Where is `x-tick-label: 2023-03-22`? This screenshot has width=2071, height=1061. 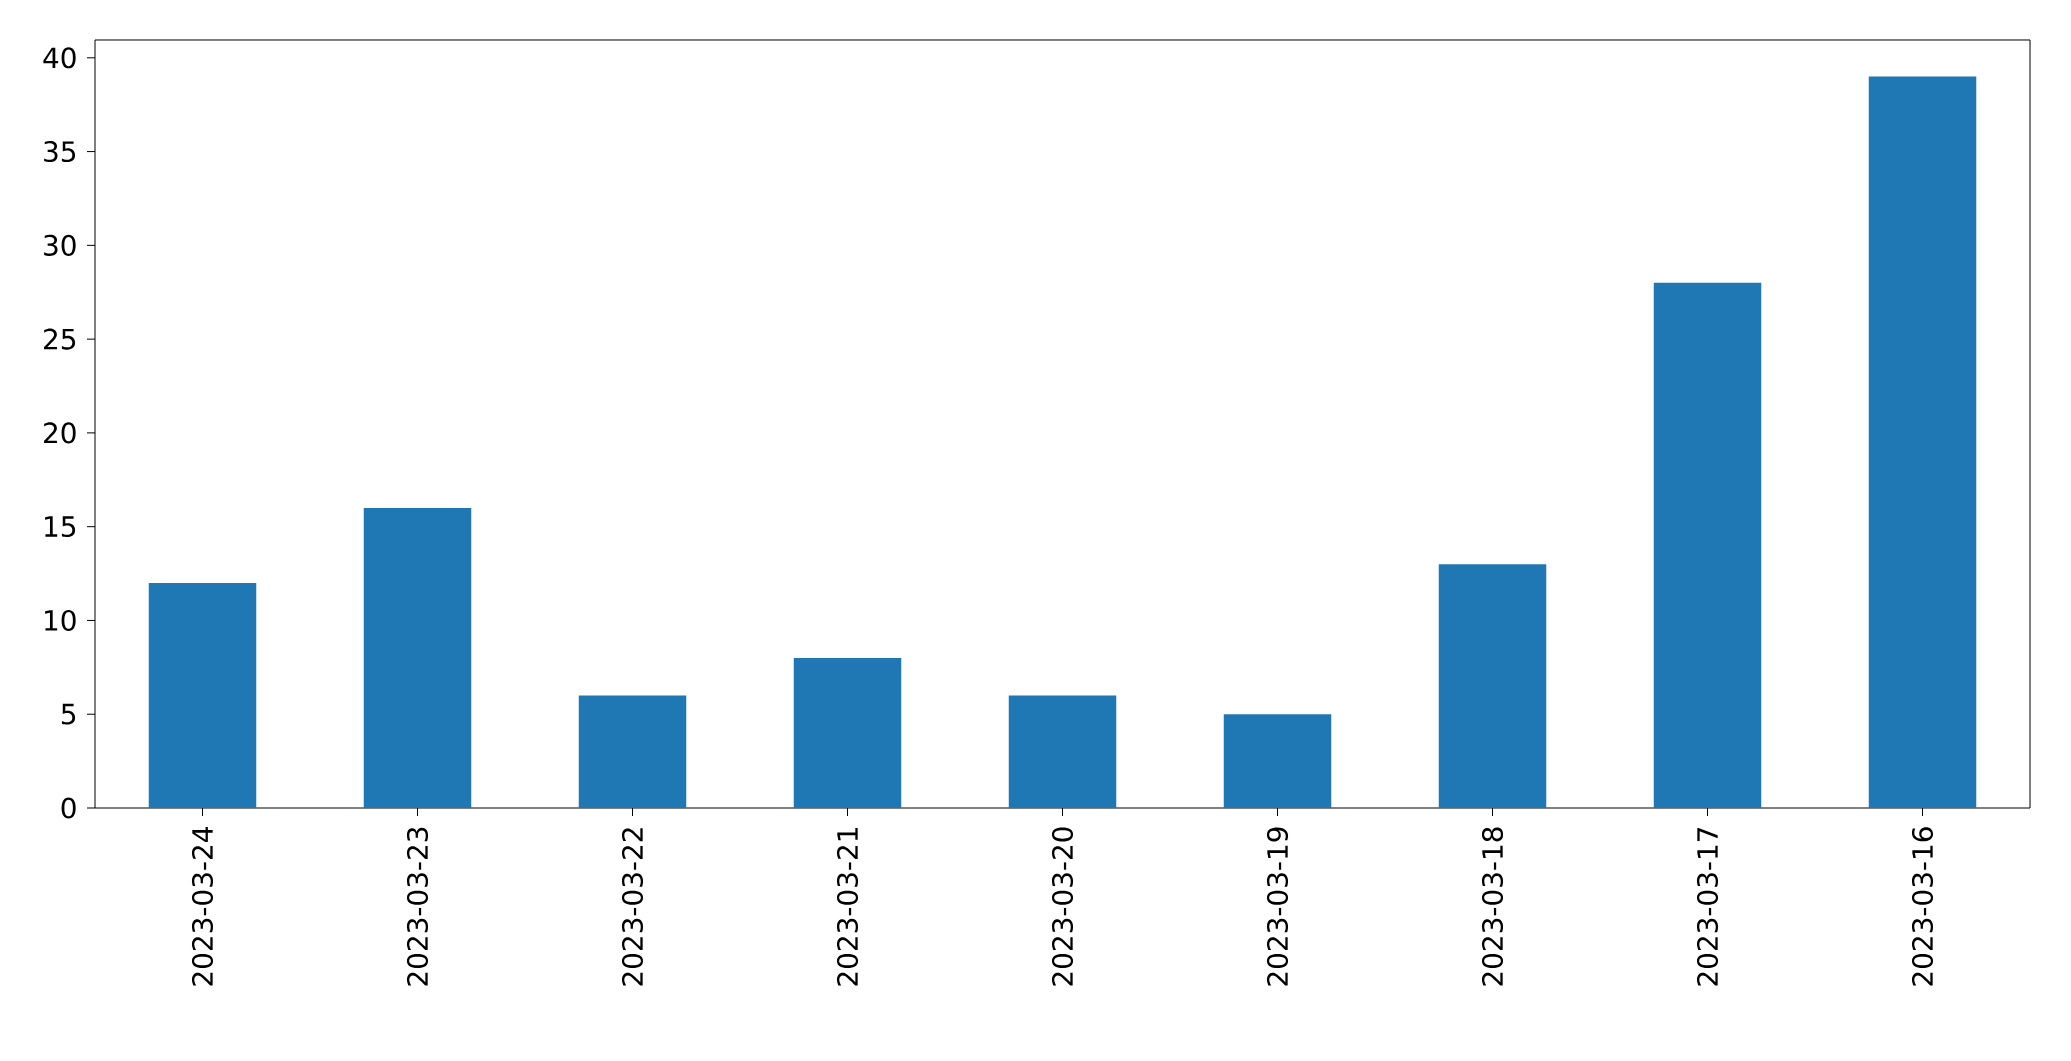 x-tick-label: 2023-03-22 is located at coordinates (632, 907).